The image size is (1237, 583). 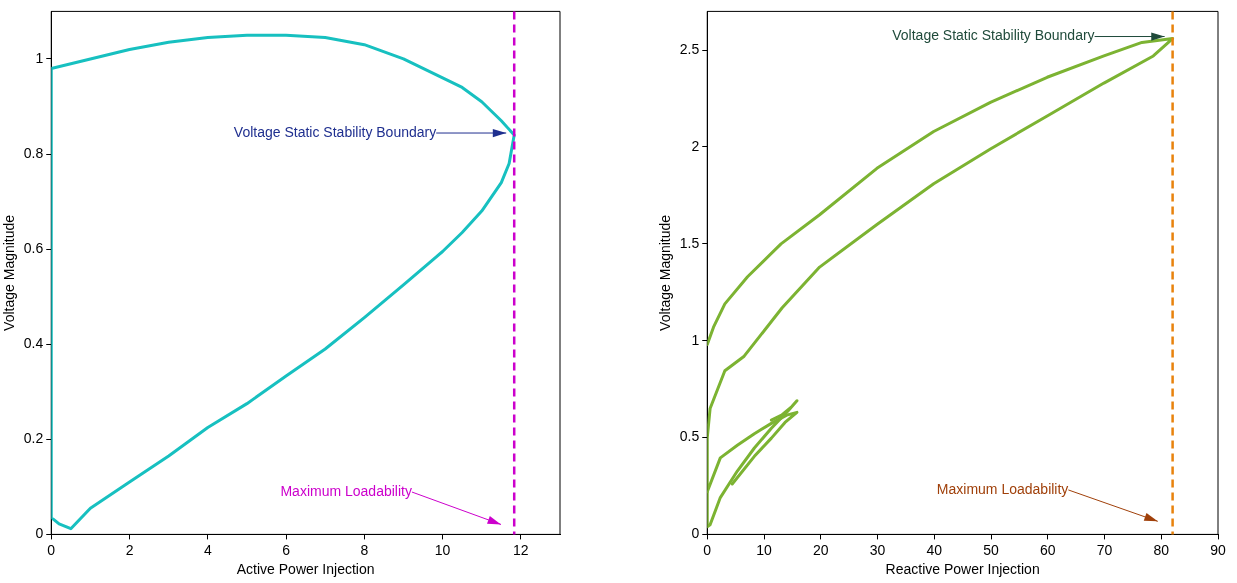 I want to click on y-tick-label: 2.5, so click(x=689, y=49).